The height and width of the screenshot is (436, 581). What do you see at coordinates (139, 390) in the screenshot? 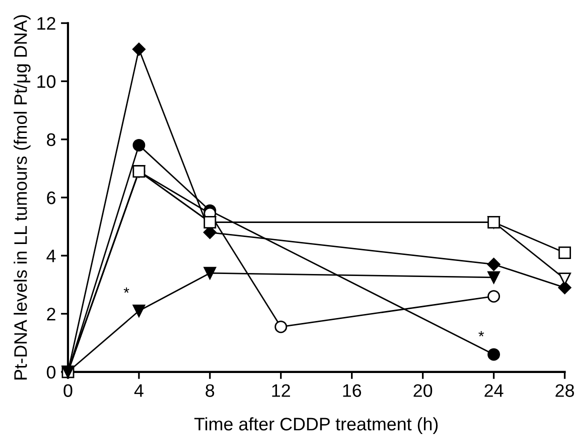
I see `x-tick-label: 4` at bounding box center [139, 390].